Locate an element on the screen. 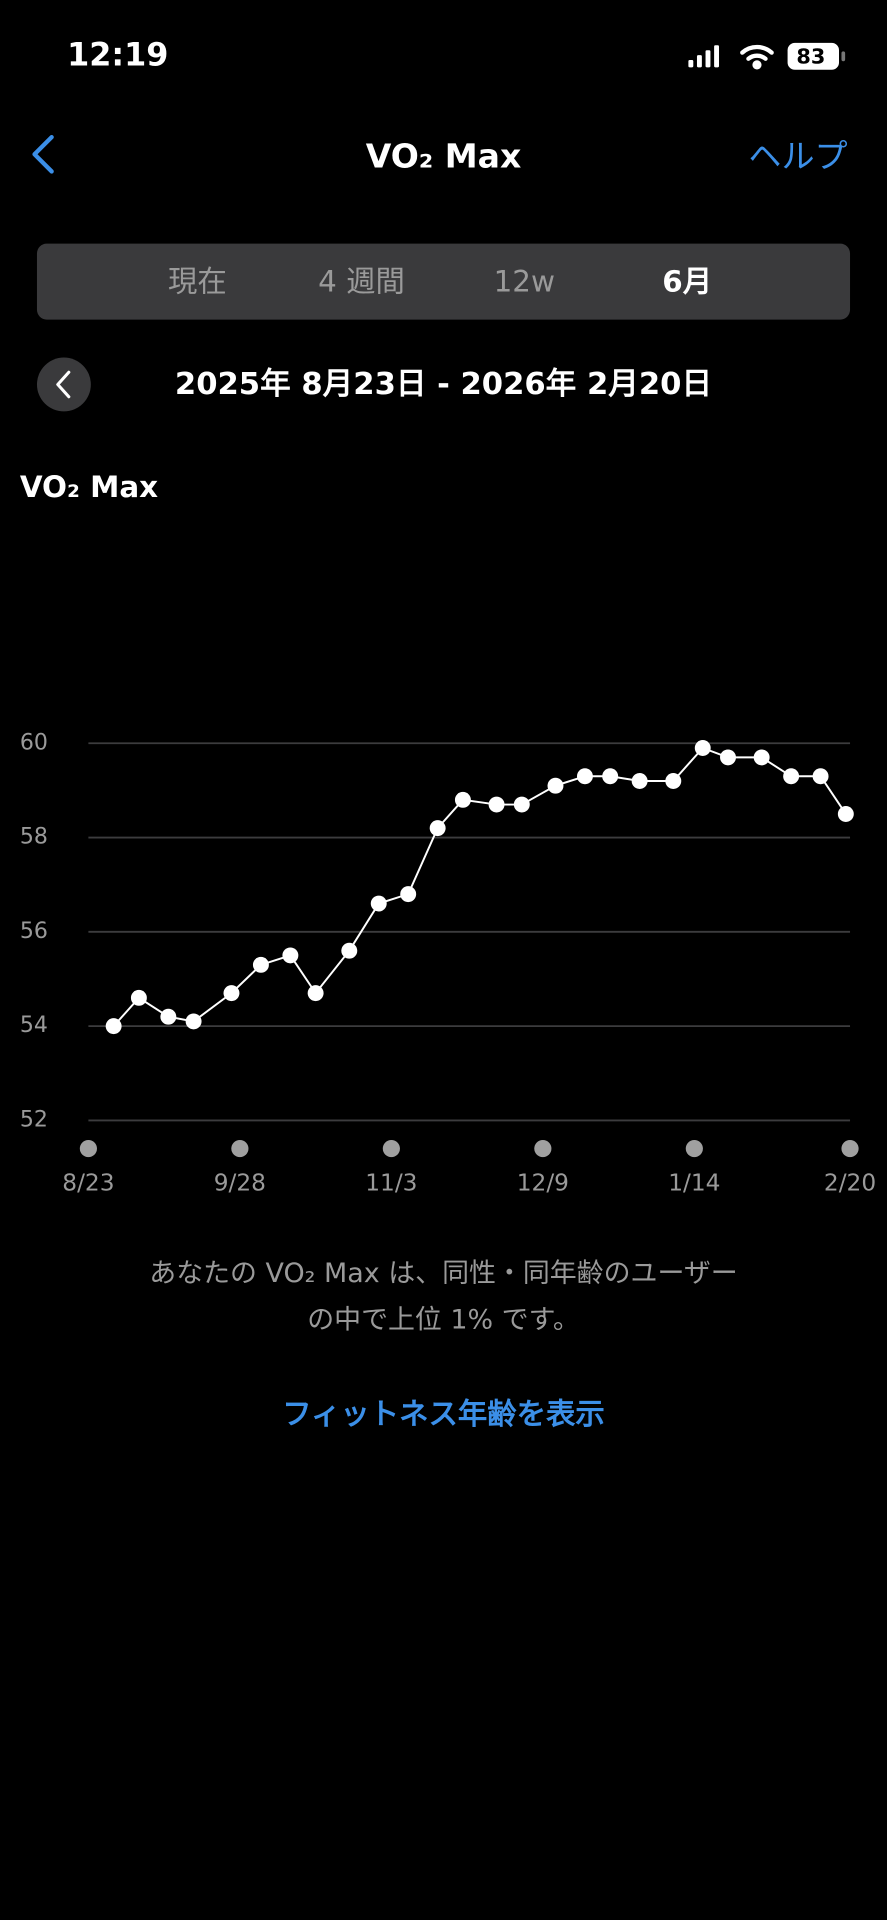 Image resolution: width=887 pixels, height=1920 pixels. x-tick-label: 2/20 is located at coordinates (850, 1183).